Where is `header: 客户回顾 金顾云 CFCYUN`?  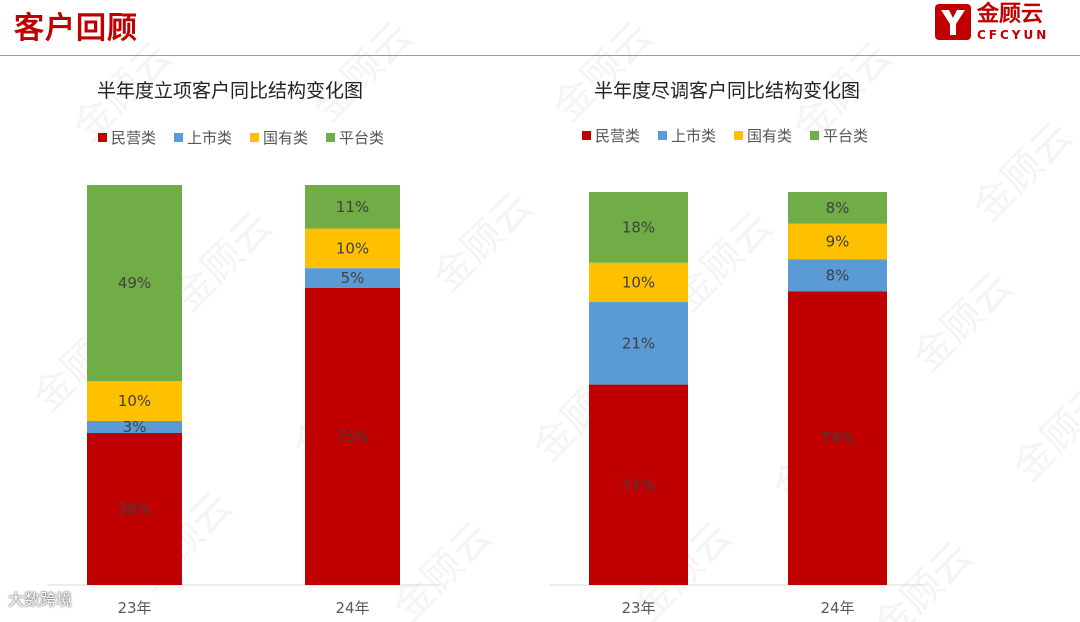
header: 客户回顾 金顾云 CFCYUN is located at coordinates (540, 28).